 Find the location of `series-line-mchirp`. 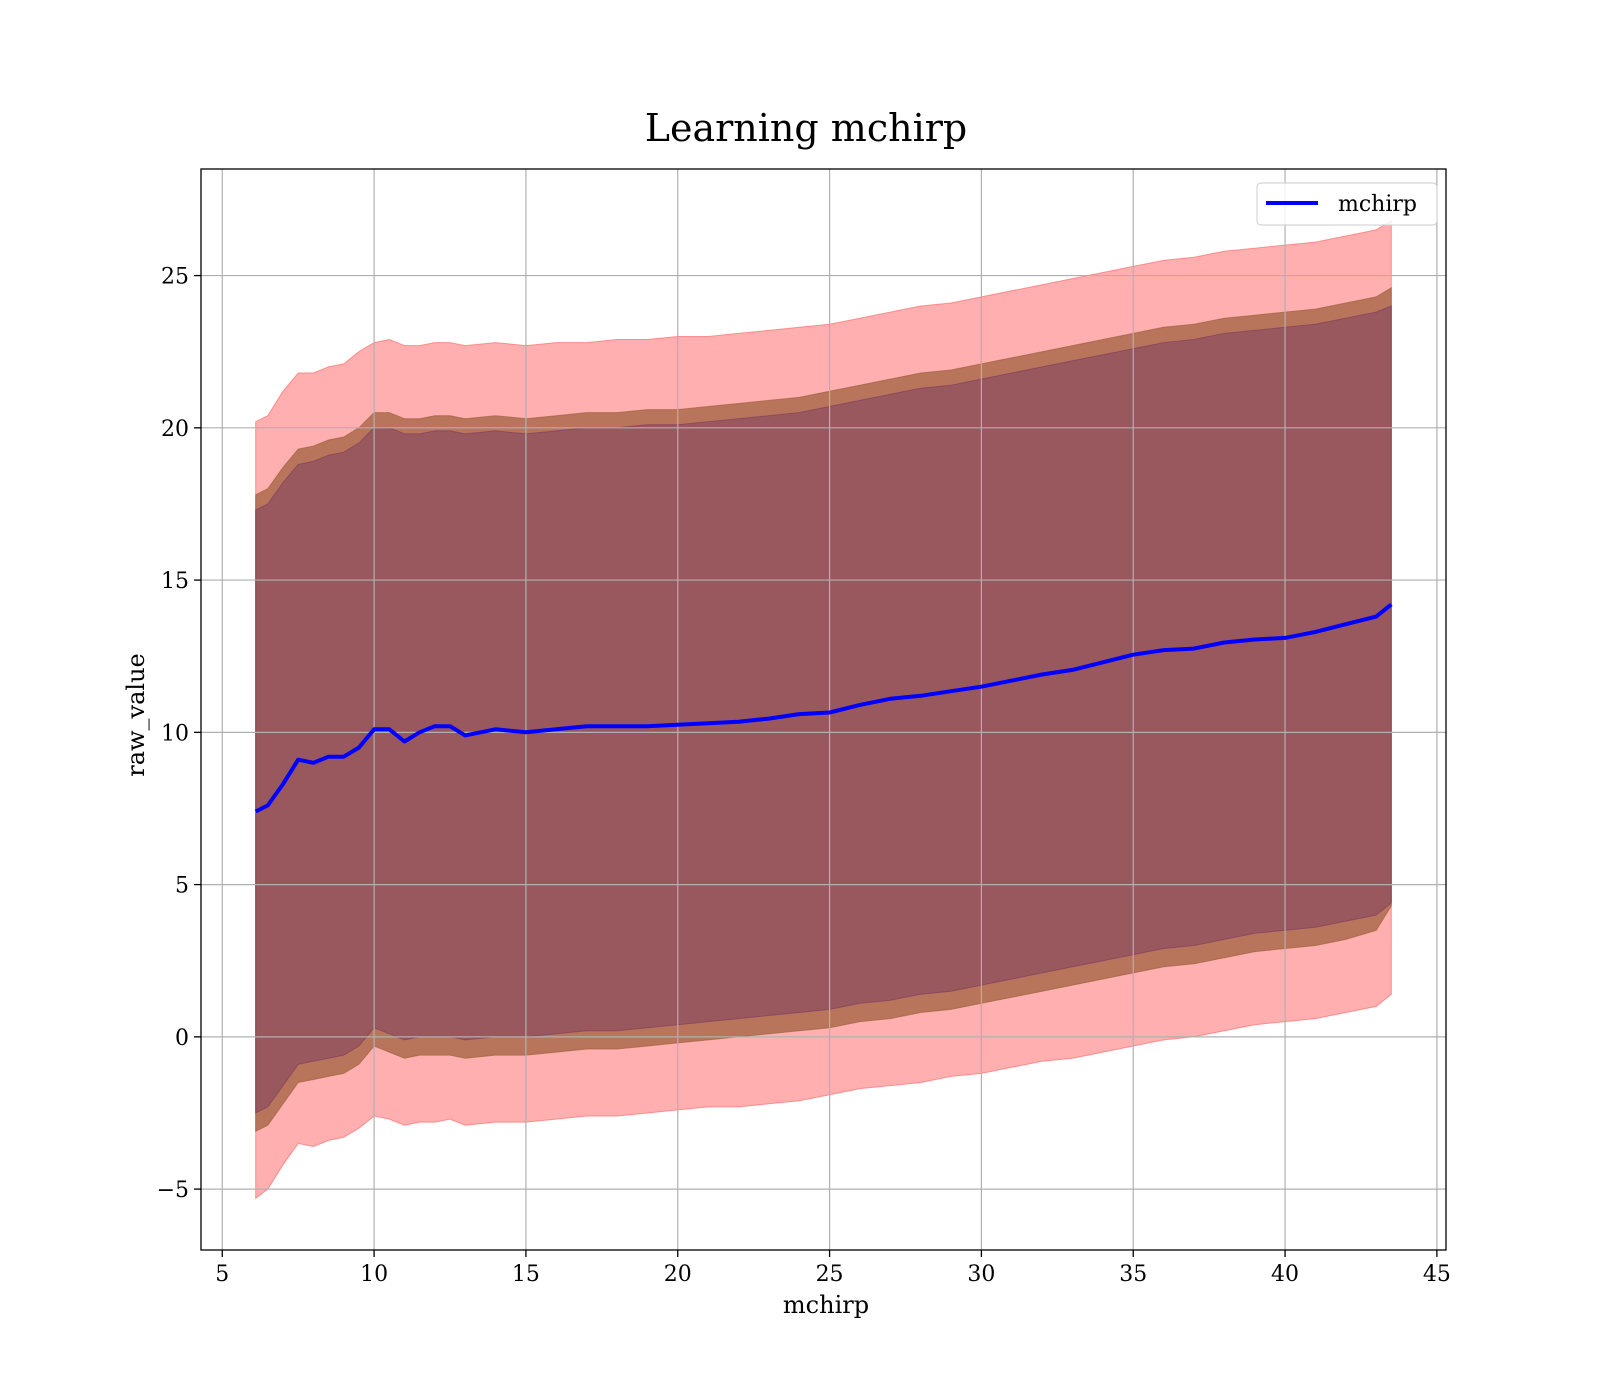

series-line-mchirp is located at coordinates (823, 708).